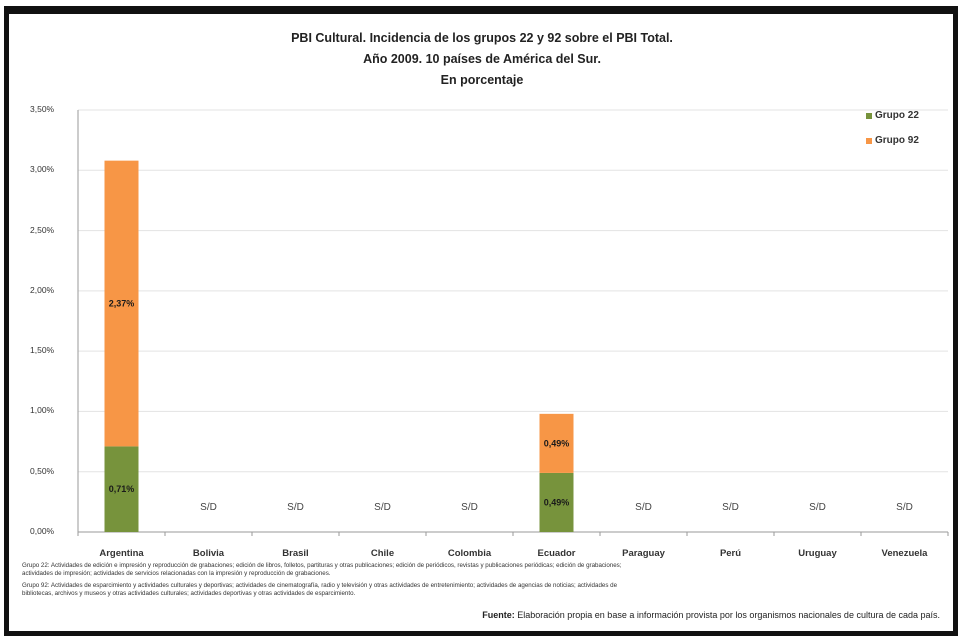 The height and width of the screenshot is (644, 964). What do you see at coordinates (42, 109) in the screenshot?
I see `y-tick-label: 3,50%` at bounding box center [42, 109].